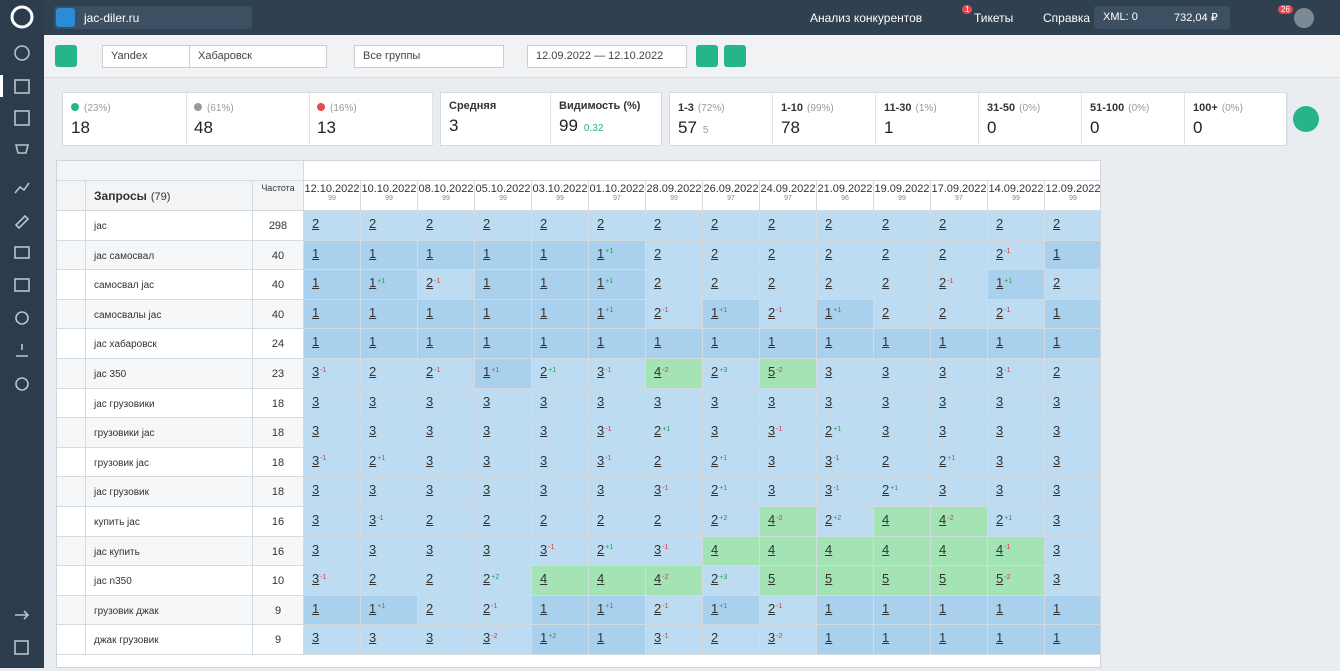 This screenshot has width=1340, height=671. Describe the element at coordinates (65, 17) in the screenshot. I see `project-icon` at that location.